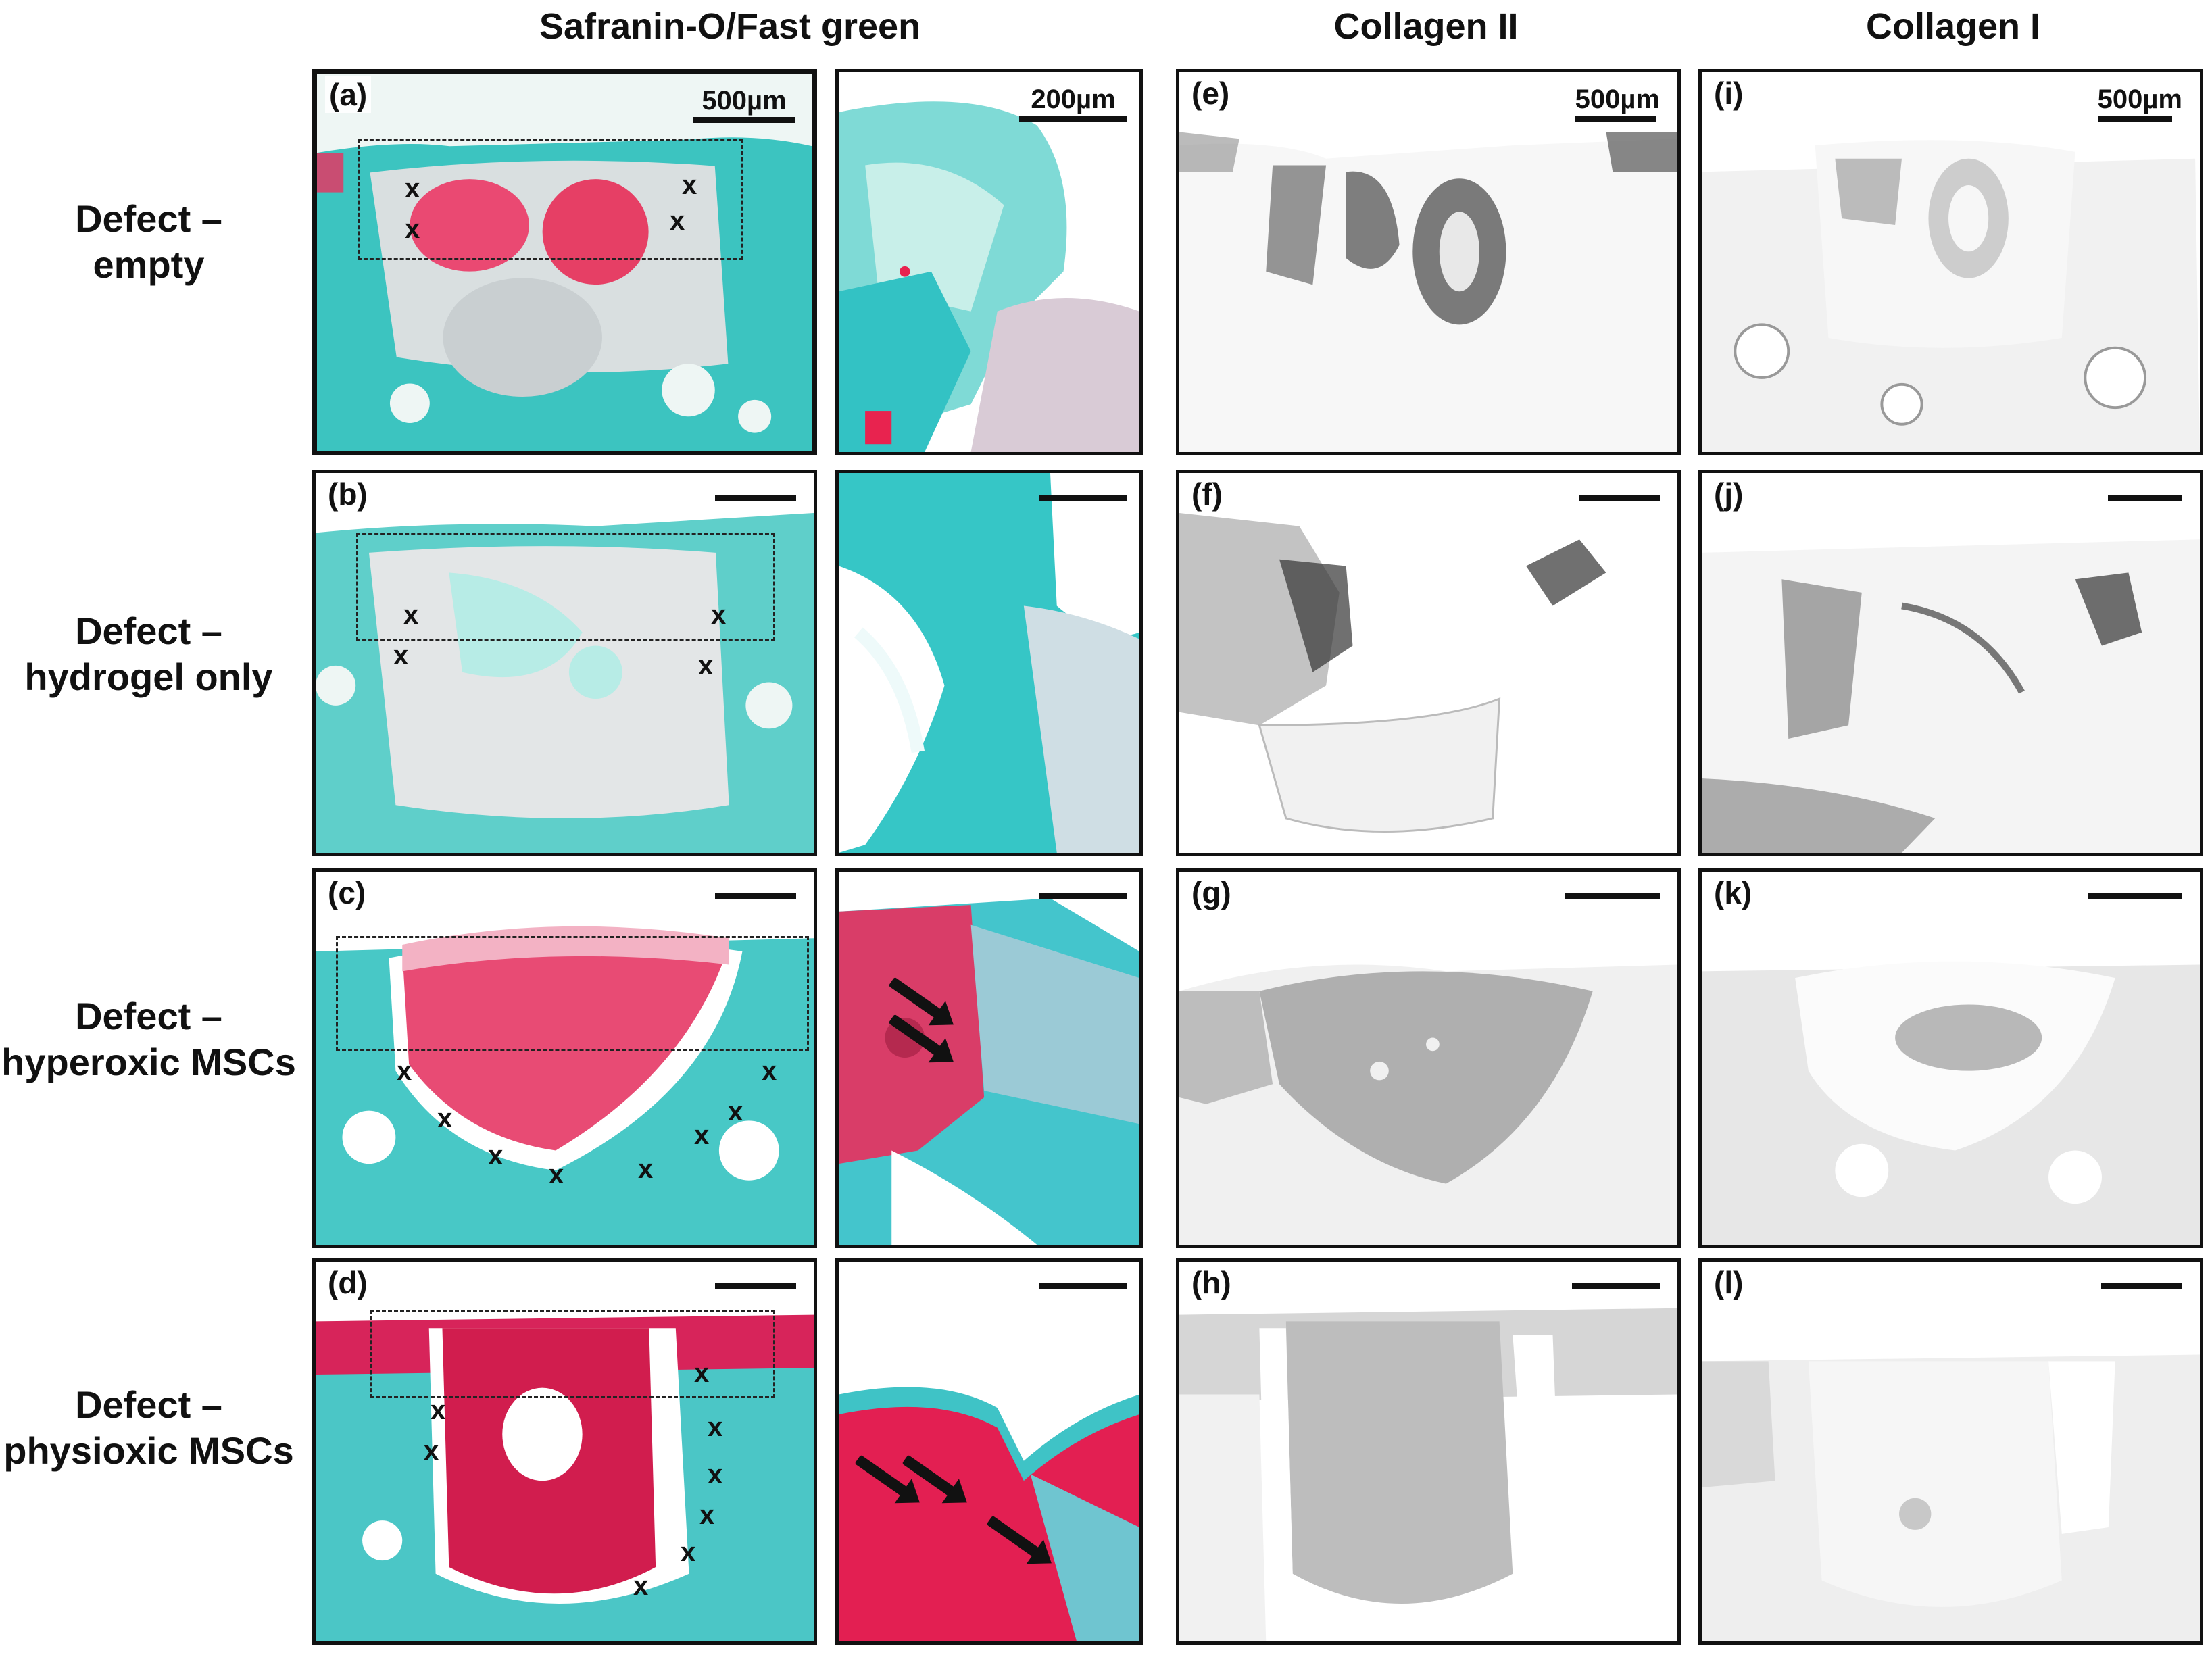 The image size is (2212, 1657). What do you see at coordinates (1950, 1451) in the screenshot?
I see `panel-l-collagen-i-physioxic: (l)` at bounding box center [1950, 1451].